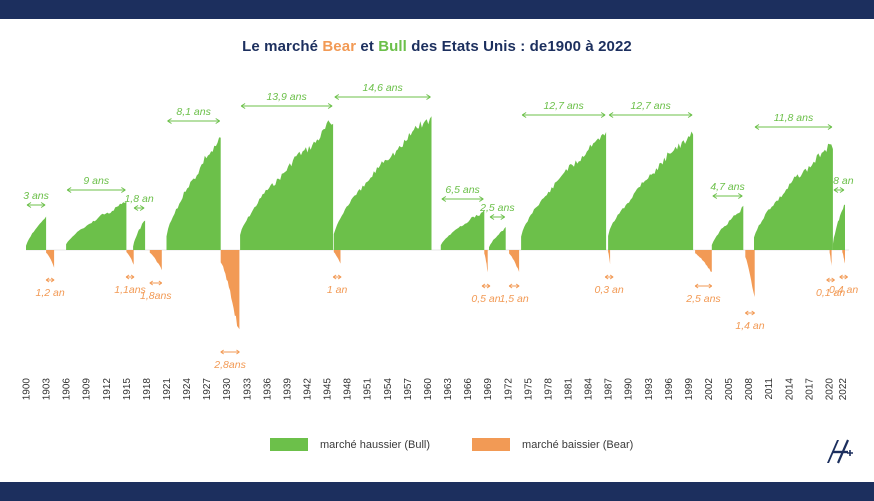  What do you see at coordinates (589, 389) in the screenshot?
I see `x-tick-label: 1984` at bounding box center [589, 389].